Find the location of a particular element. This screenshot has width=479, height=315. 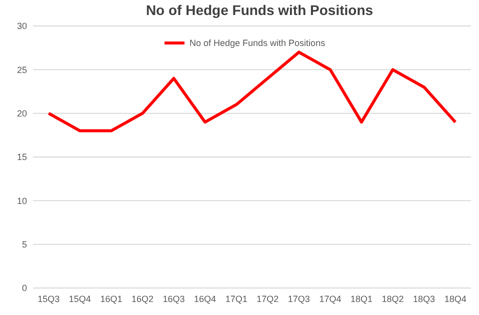

x-tick-label: 18Q1 is located at coordinates (361, 299).